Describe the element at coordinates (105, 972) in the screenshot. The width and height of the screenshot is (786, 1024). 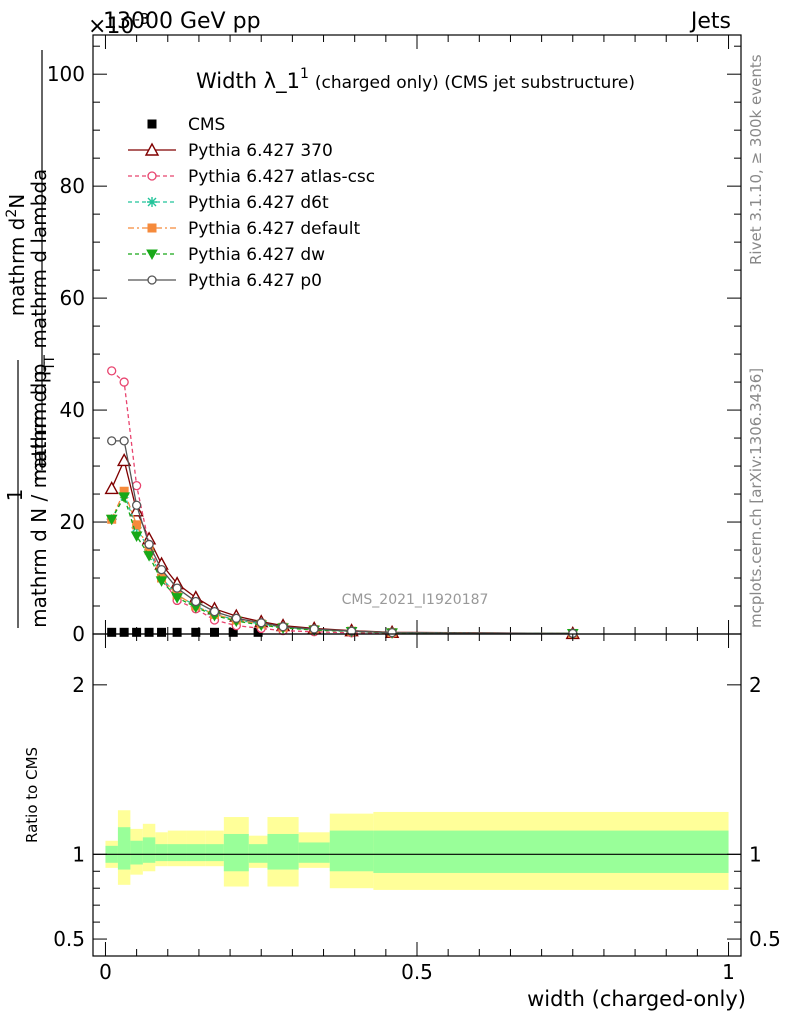
I see `x-tick-label: 0` at that location.